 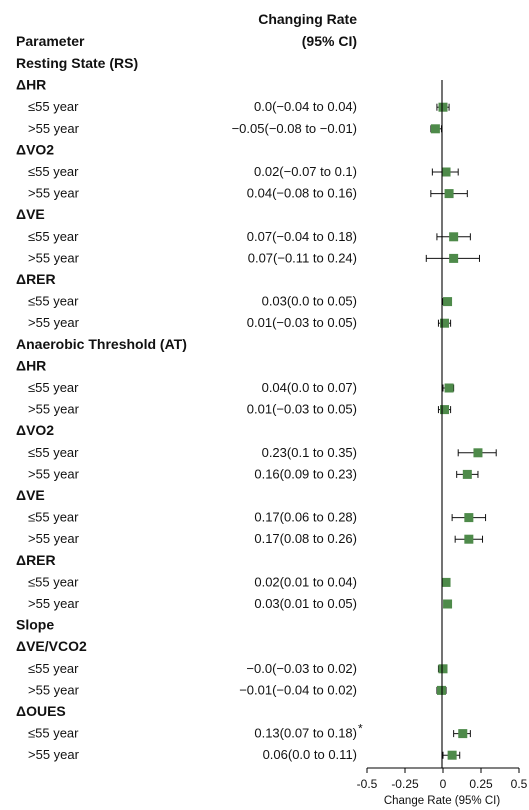 I want to click on section-label: Slope, so click(x=35, y=625).